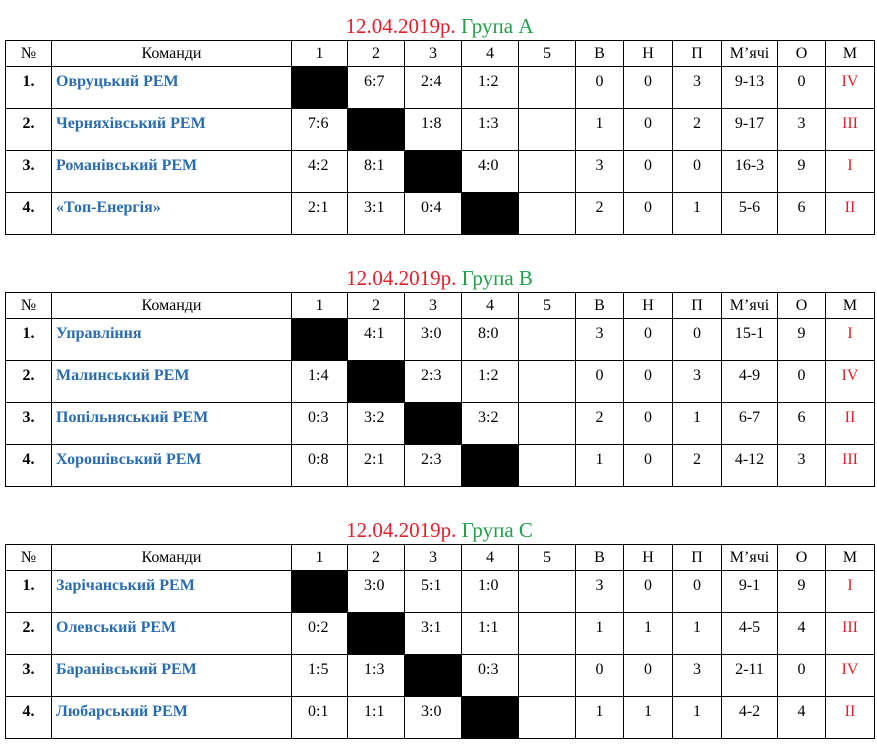 The height and width of the screenshot is (750, 877). What do you see at coordinates (749, 87) in the screenshot?
I see `goals: 9-13` at bounding box center [749, 87].